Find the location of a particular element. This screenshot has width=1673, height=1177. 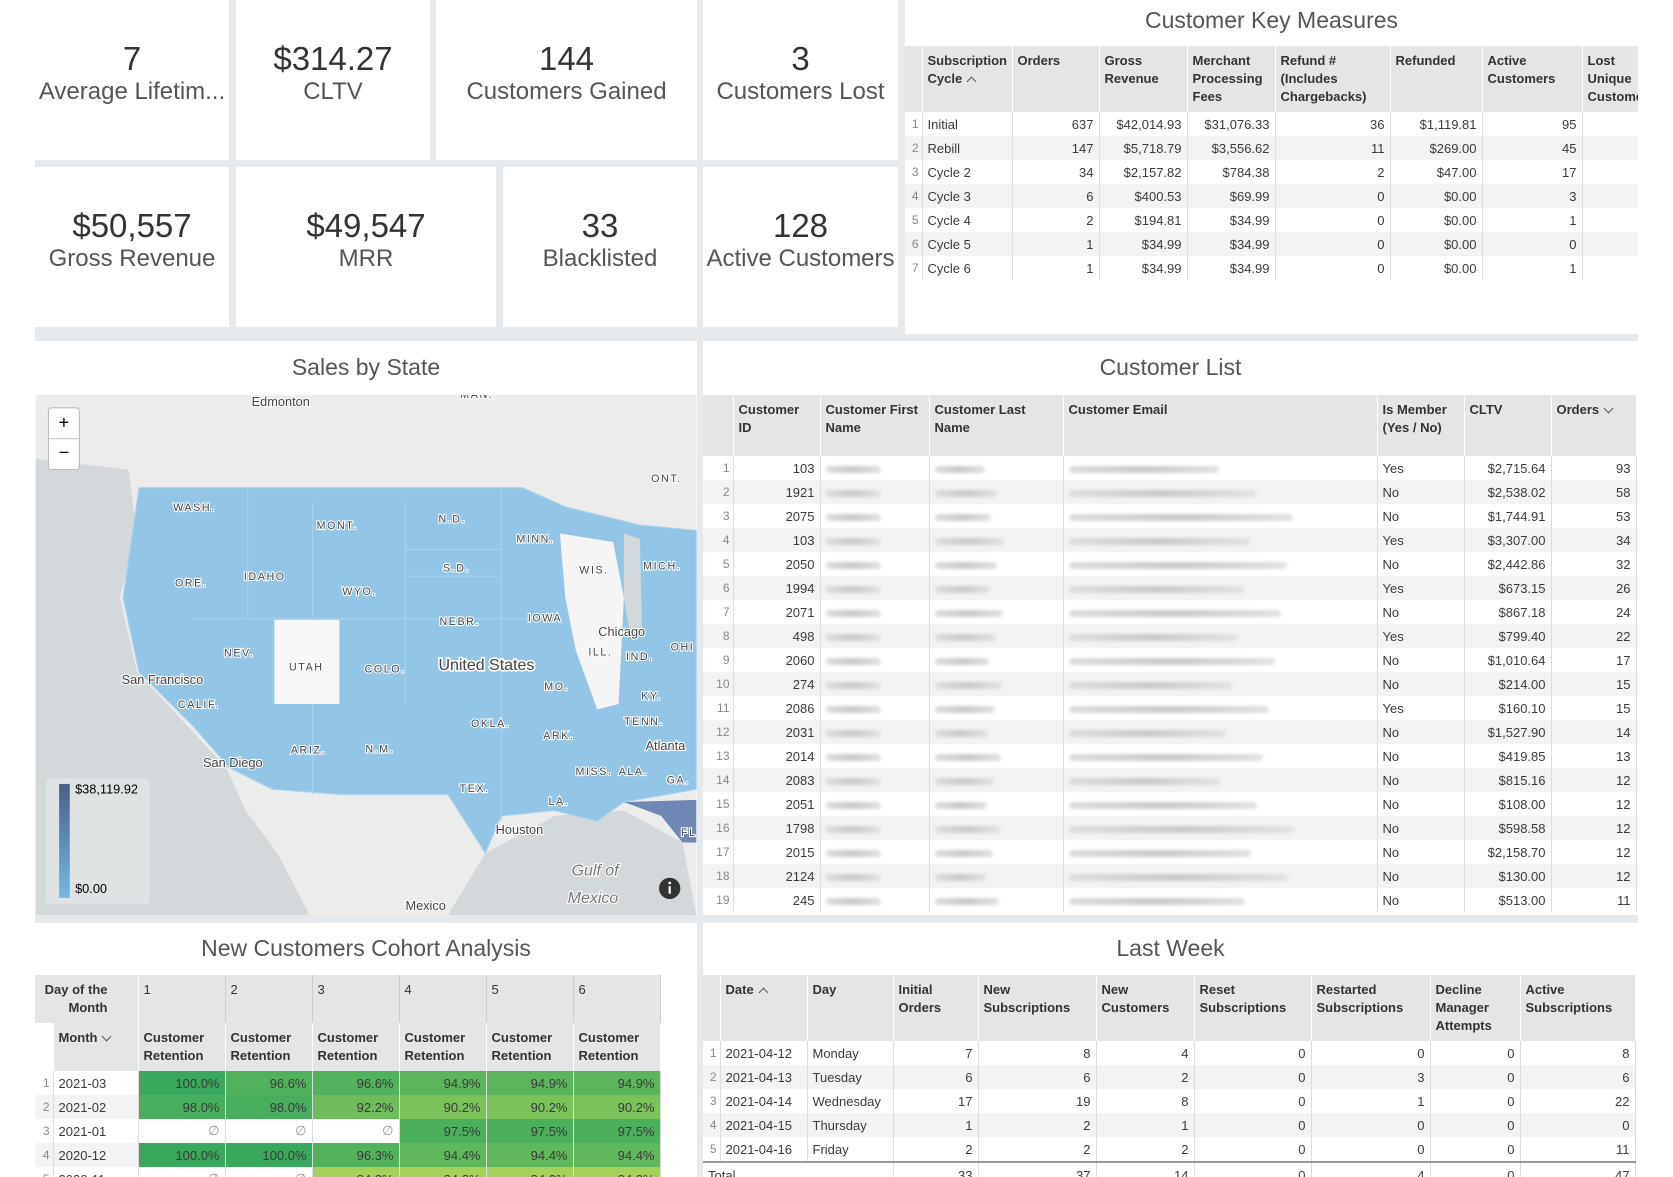

cell: 17 is located at coordinates (1594, 660).